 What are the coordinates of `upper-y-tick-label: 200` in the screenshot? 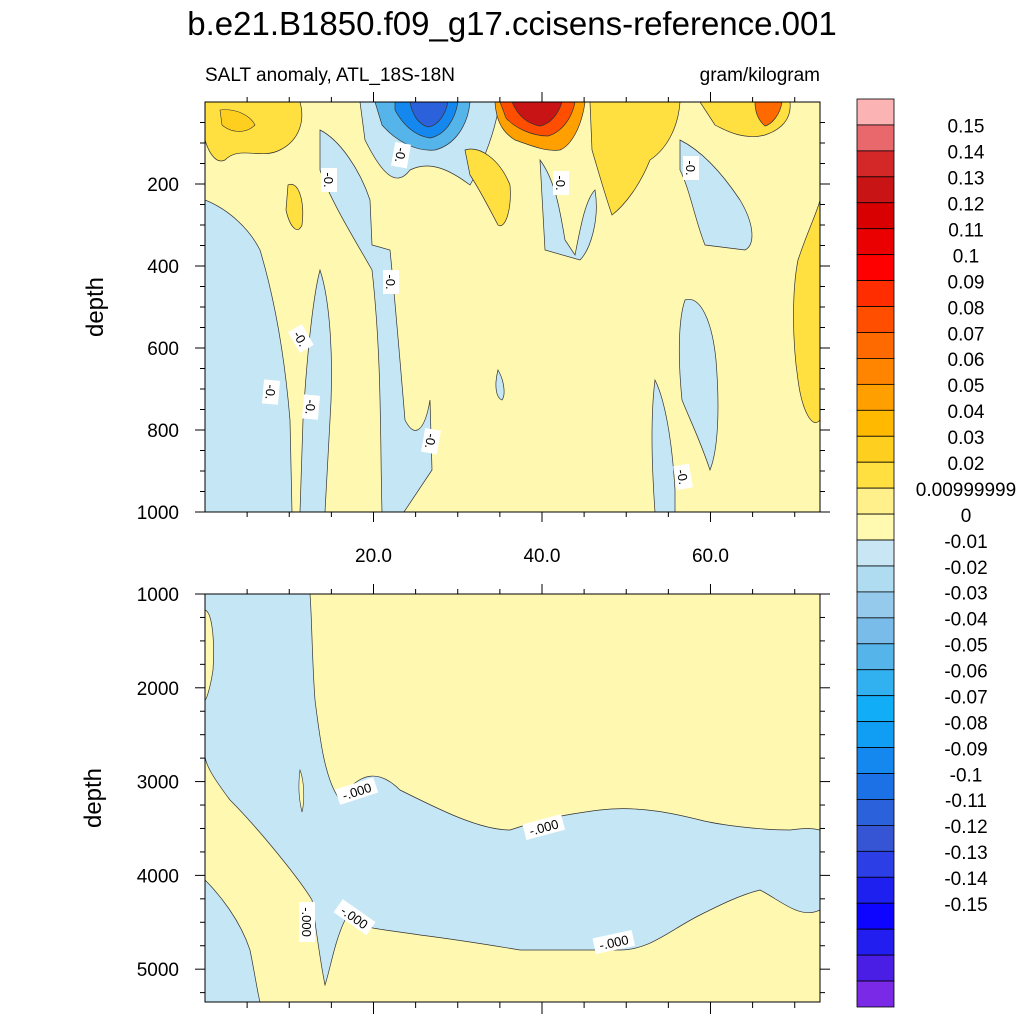 It's located at (163, 185).